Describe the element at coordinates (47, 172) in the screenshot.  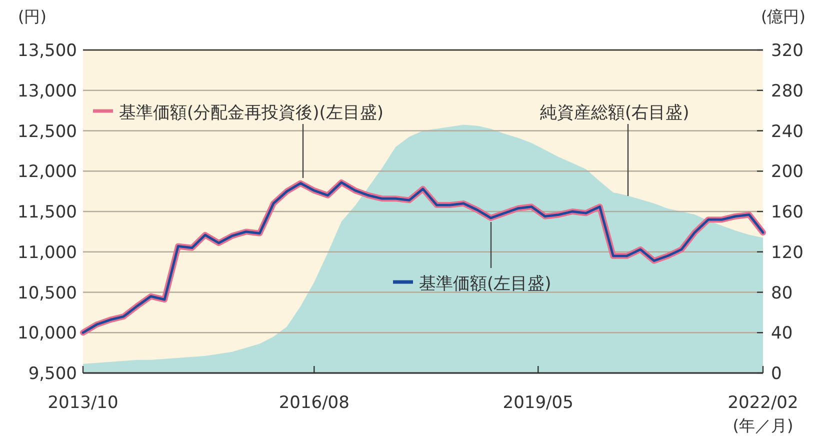
I see `y-tick-label: 12,000` at that location.